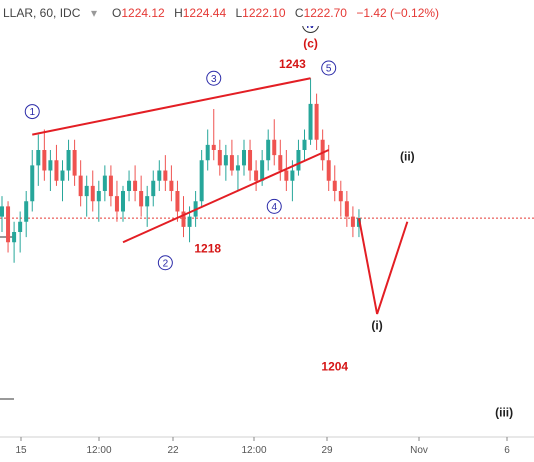 This screenshot has width=534, height=462. I want to click on wave-label: 3, so click(214, 78).